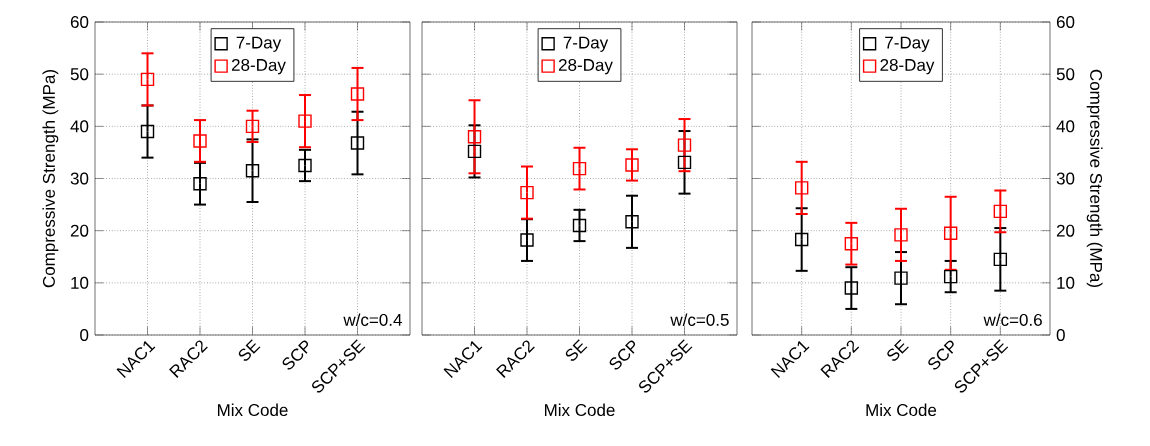 The image size is (1150, 446). I want to click on y-axis-title: Compressive Strength (MPa), so click(50, 179).